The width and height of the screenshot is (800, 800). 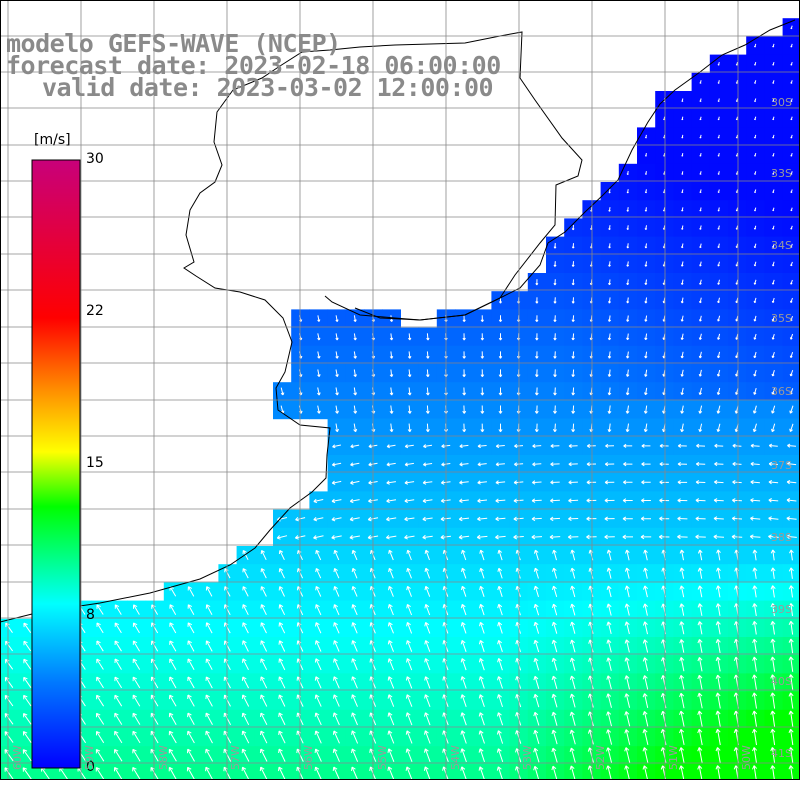 I want to click on colorbar-unit: [m/s], so click(x=52, y=140).